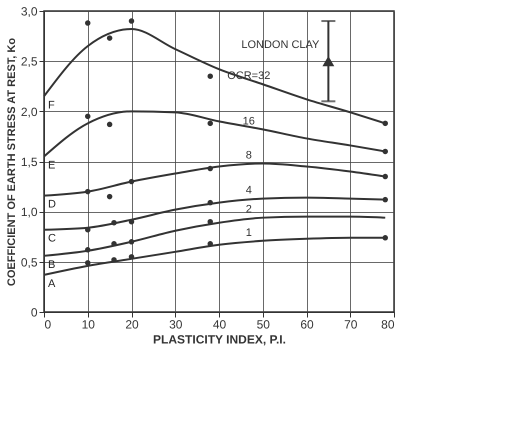  Describe the element at coordinates (52, 165) in the screenshot. I see `annotation: E` at that location.